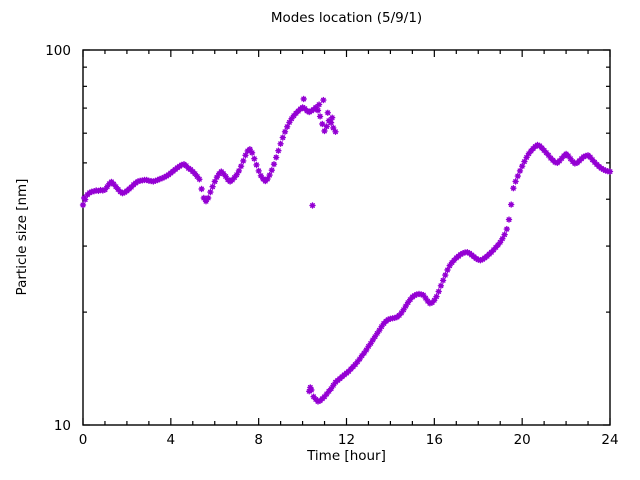 The height and width of the screenshot is (480, 640). Describe the element at coordinates (258, 440) in the screenshot. I see `x-tick-label: 8` at that location.